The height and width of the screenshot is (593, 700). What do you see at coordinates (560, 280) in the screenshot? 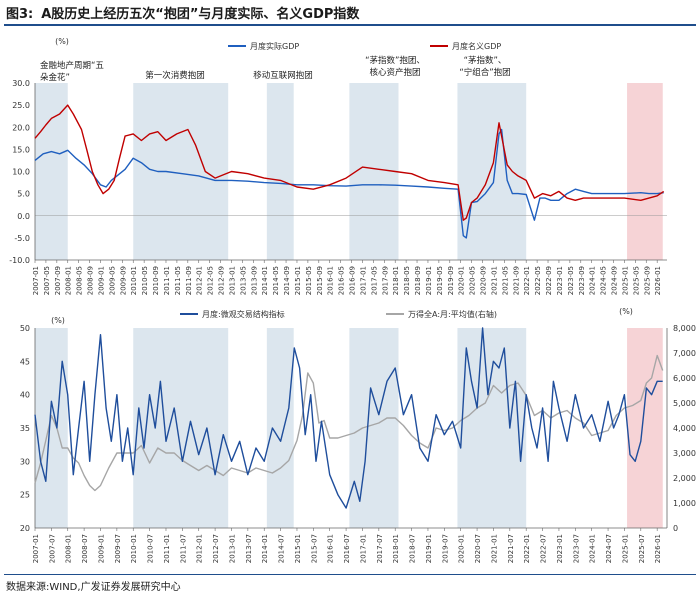
I see `gdp-x-tick-label: 2023-01` at bounding box center [560, 280].